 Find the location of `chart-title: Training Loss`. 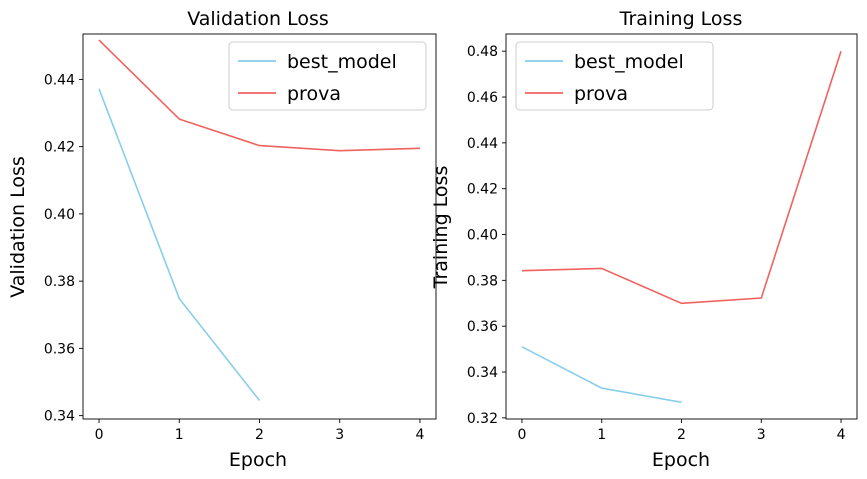

chart-title: Training Loss is located at coordinates (681, 19).